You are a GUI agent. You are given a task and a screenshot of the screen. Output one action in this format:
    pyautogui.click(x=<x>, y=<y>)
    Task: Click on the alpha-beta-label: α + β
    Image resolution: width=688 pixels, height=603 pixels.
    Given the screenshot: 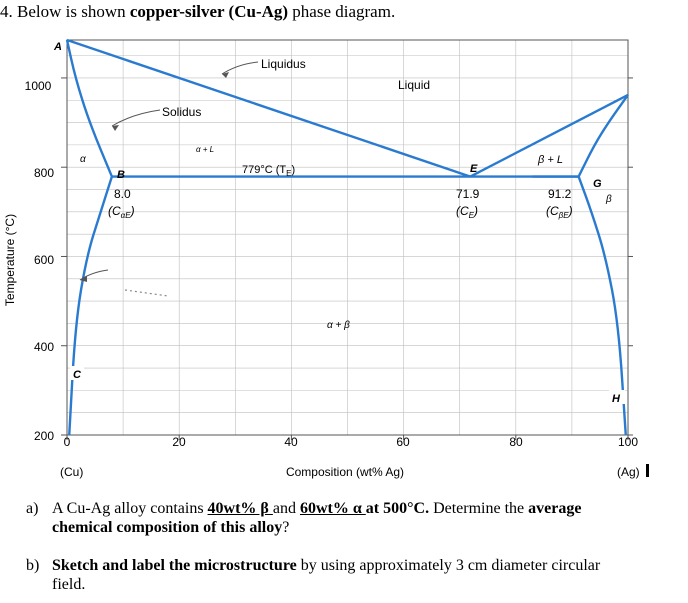 What is the action you would take?
    pyautogui.click(x=338, y=325)
    